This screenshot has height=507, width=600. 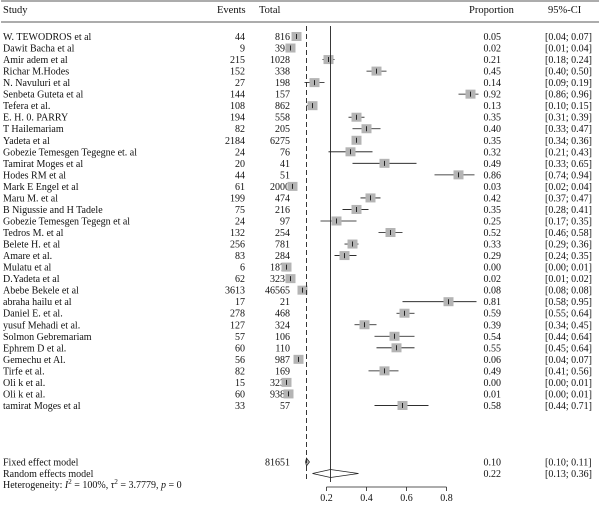 What do you see at coordinates (280, 279) in the screenshot?
I see `study-total: 3238` at bounding box center [280, 279].